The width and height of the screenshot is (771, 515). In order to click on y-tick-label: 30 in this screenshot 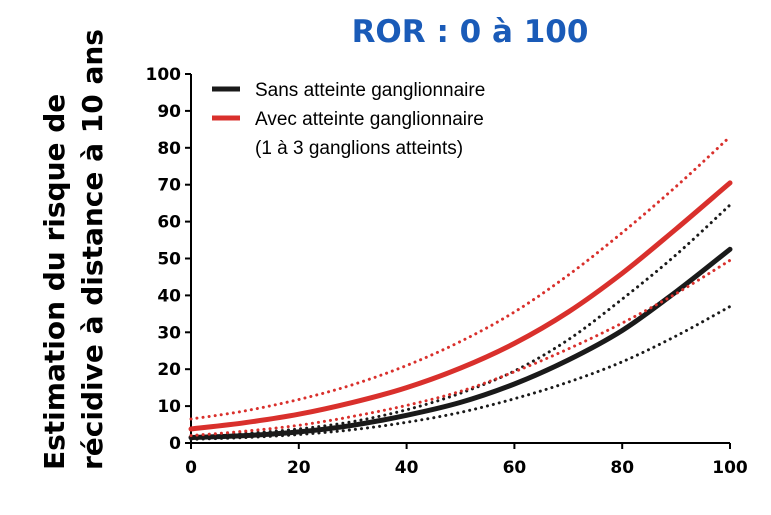, I will do `click(169, 333)`.